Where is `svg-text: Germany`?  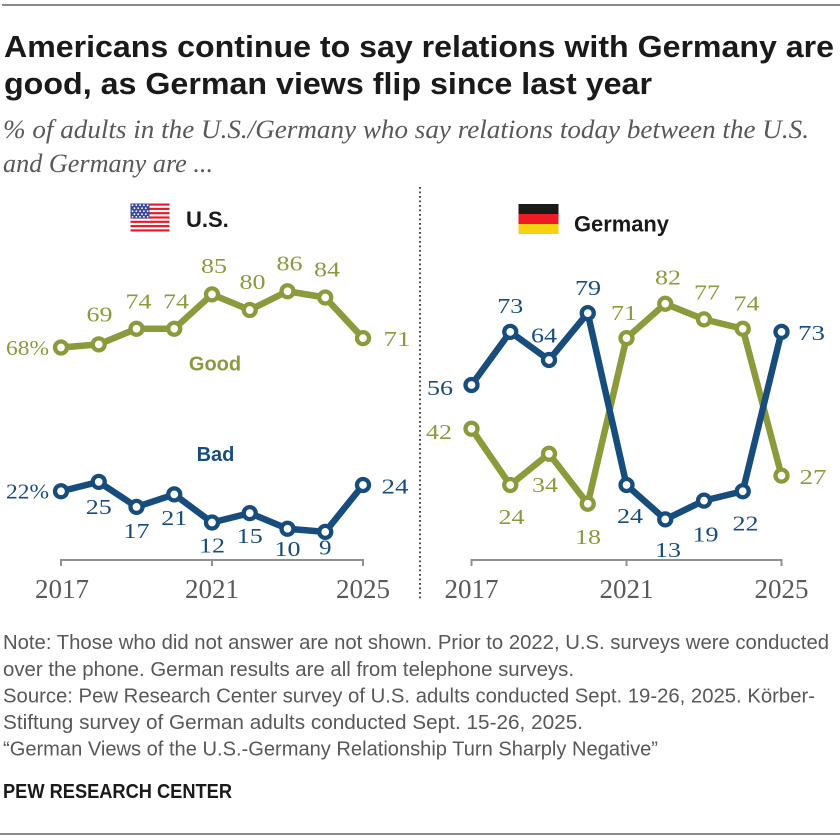
svg-text: Germany is located at coordinates (622, 224).